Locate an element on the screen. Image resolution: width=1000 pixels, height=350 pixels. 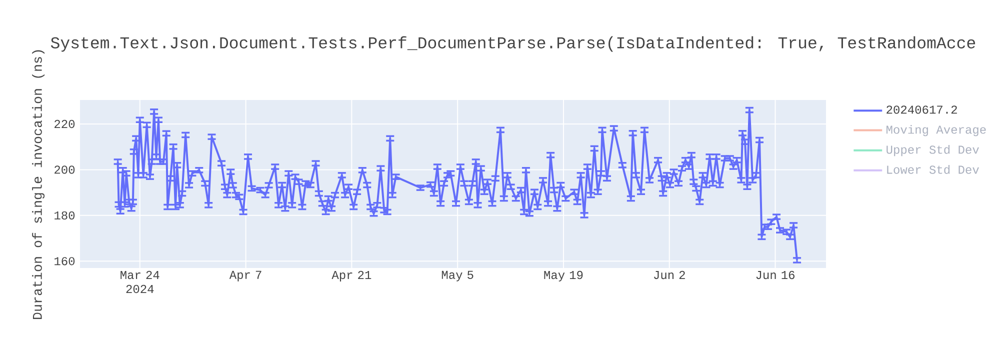
y-tick-label: 160 is located at coordinates (64, 261).